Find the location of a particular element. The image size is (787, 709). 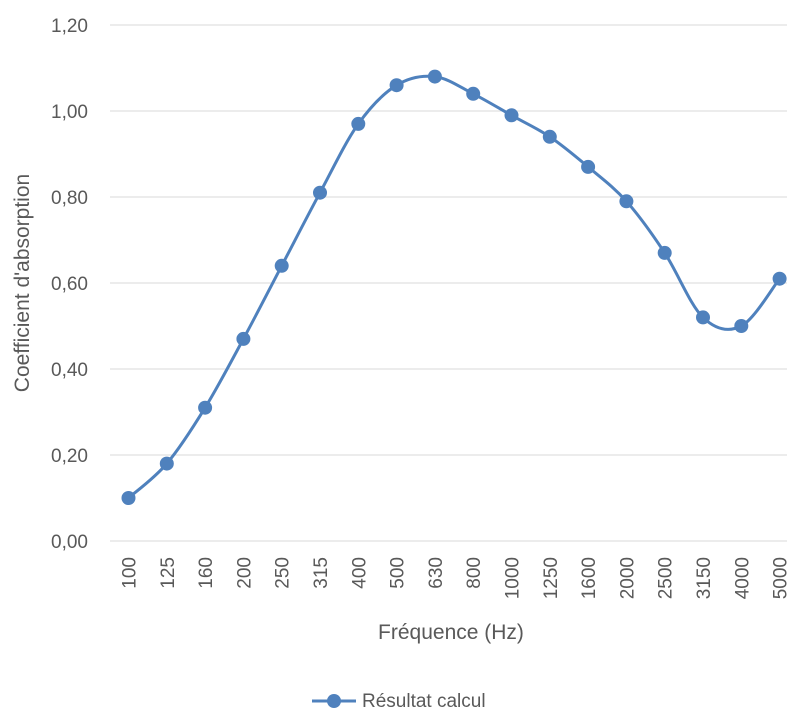

y-axis-title: Coefficient d'absorption is located at coordinates (22, 283).